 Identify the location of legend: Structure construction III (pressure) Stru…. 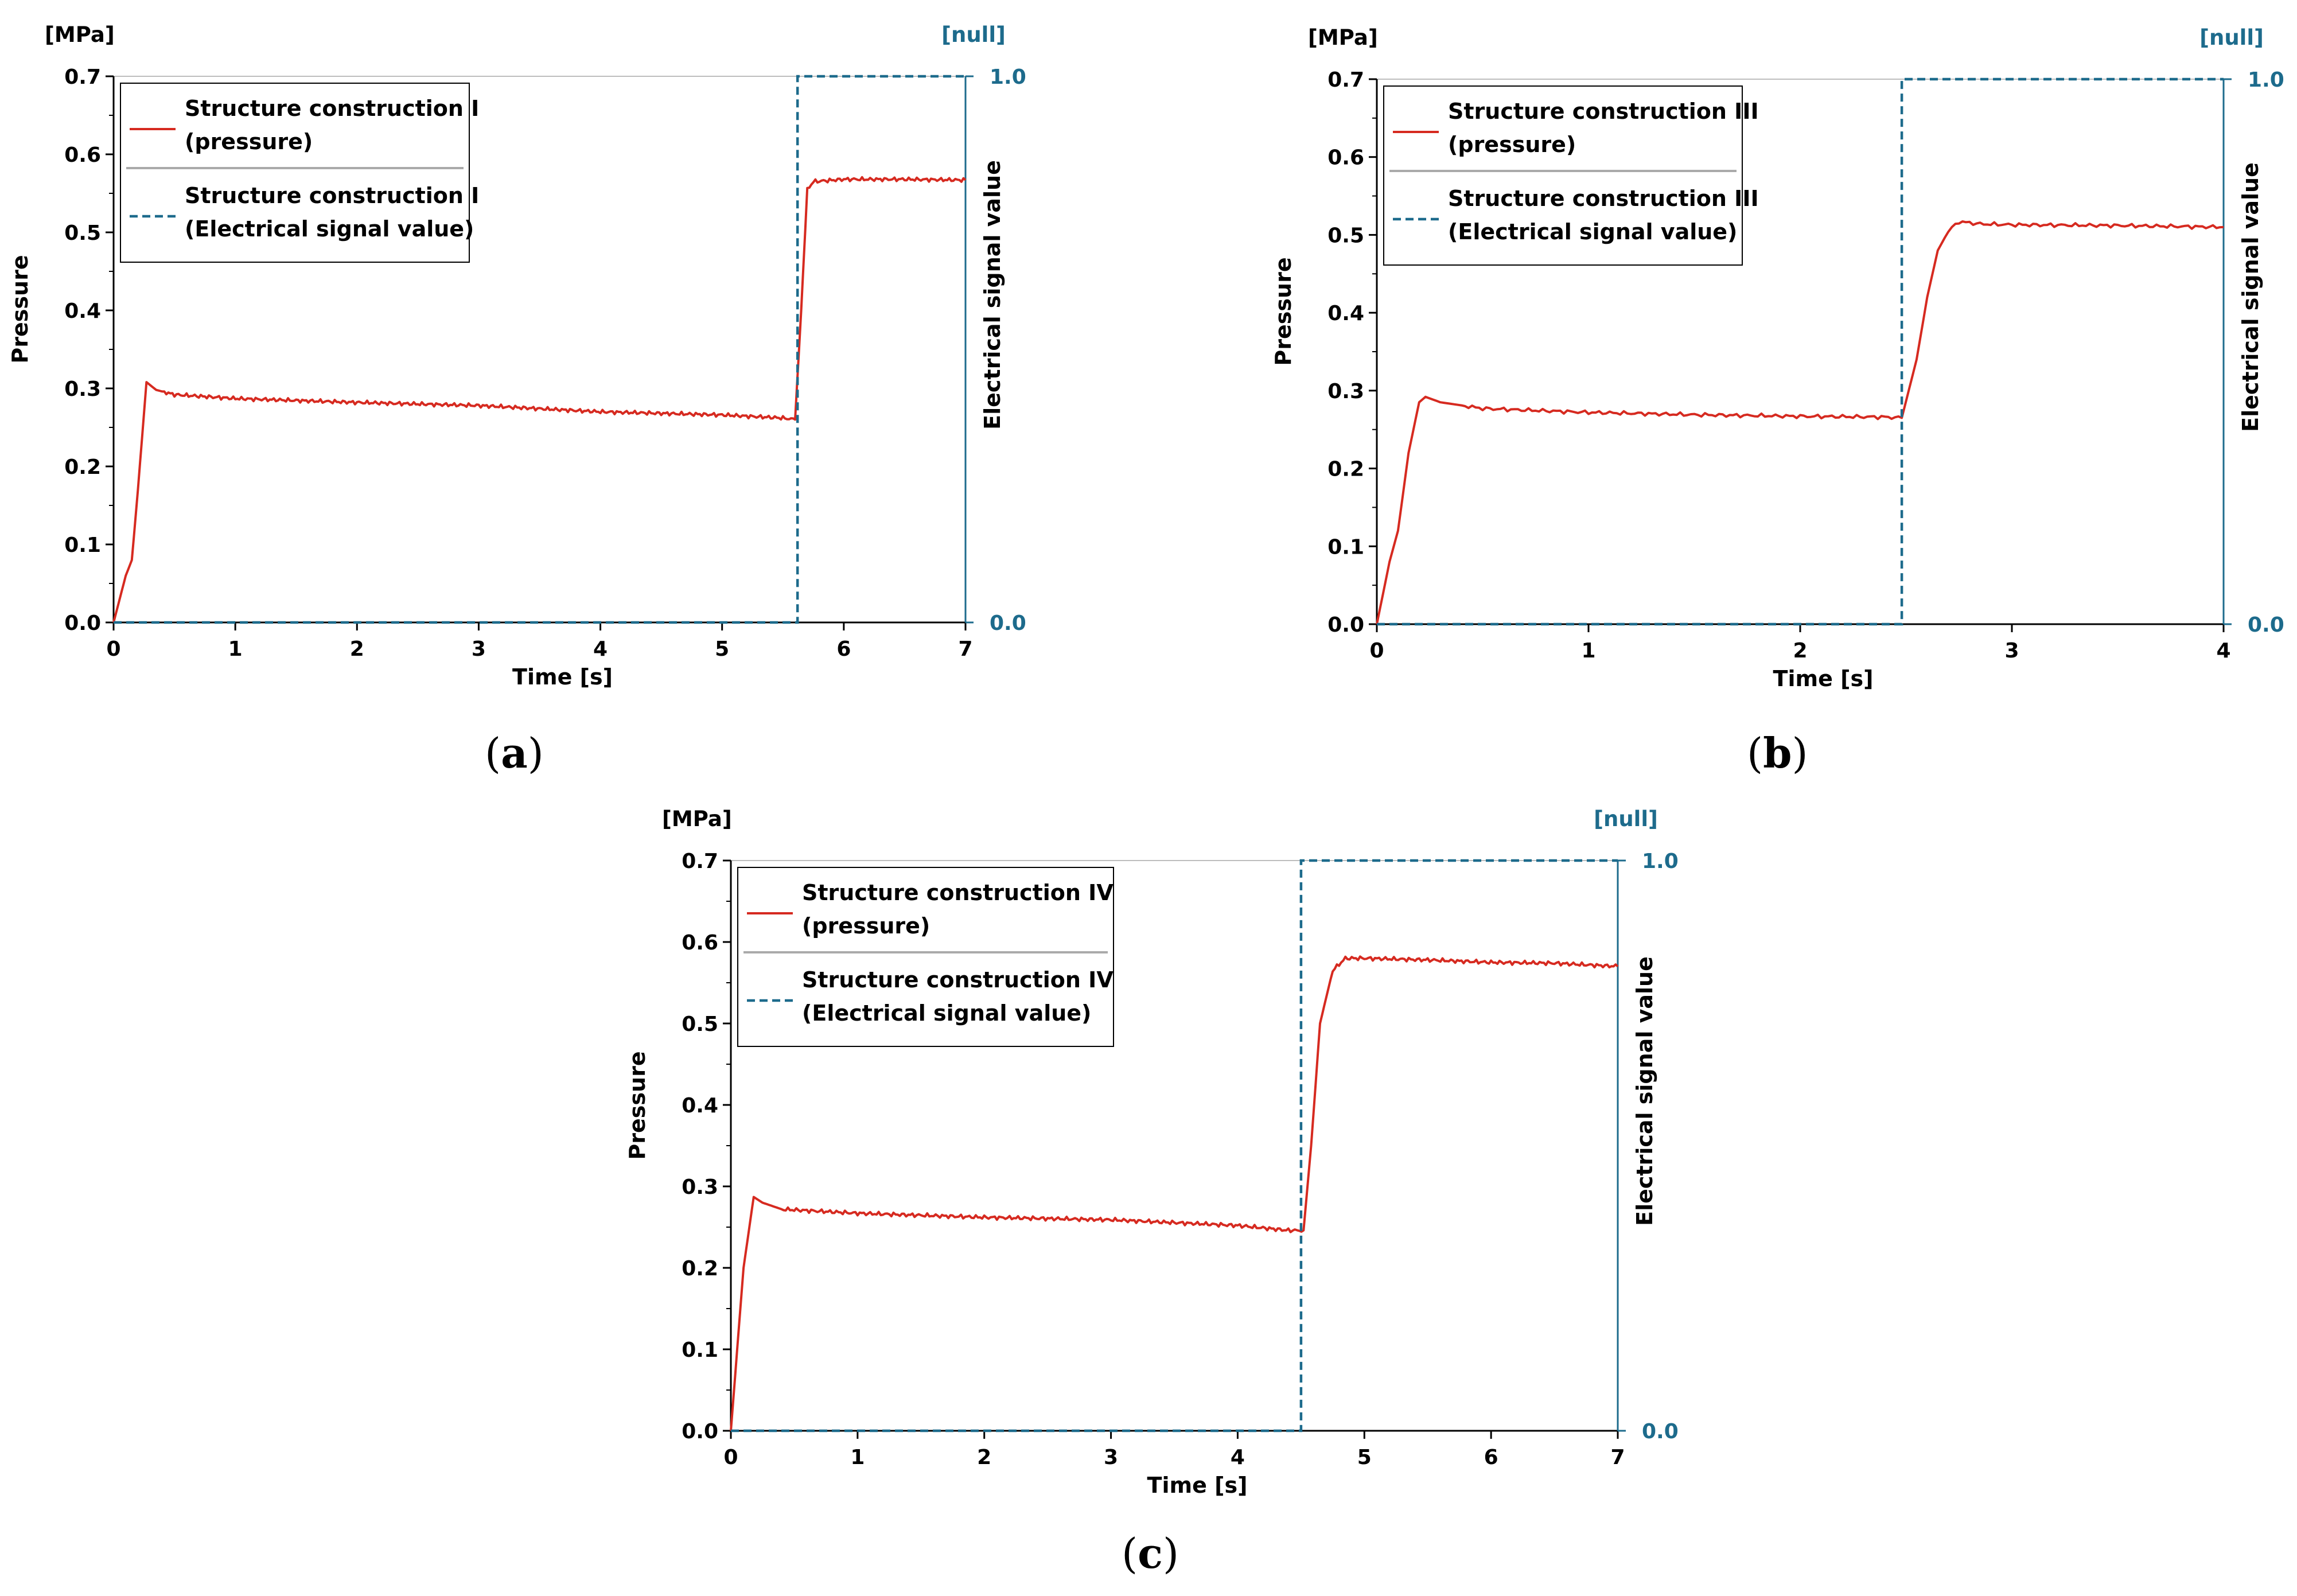
(1571, 175).